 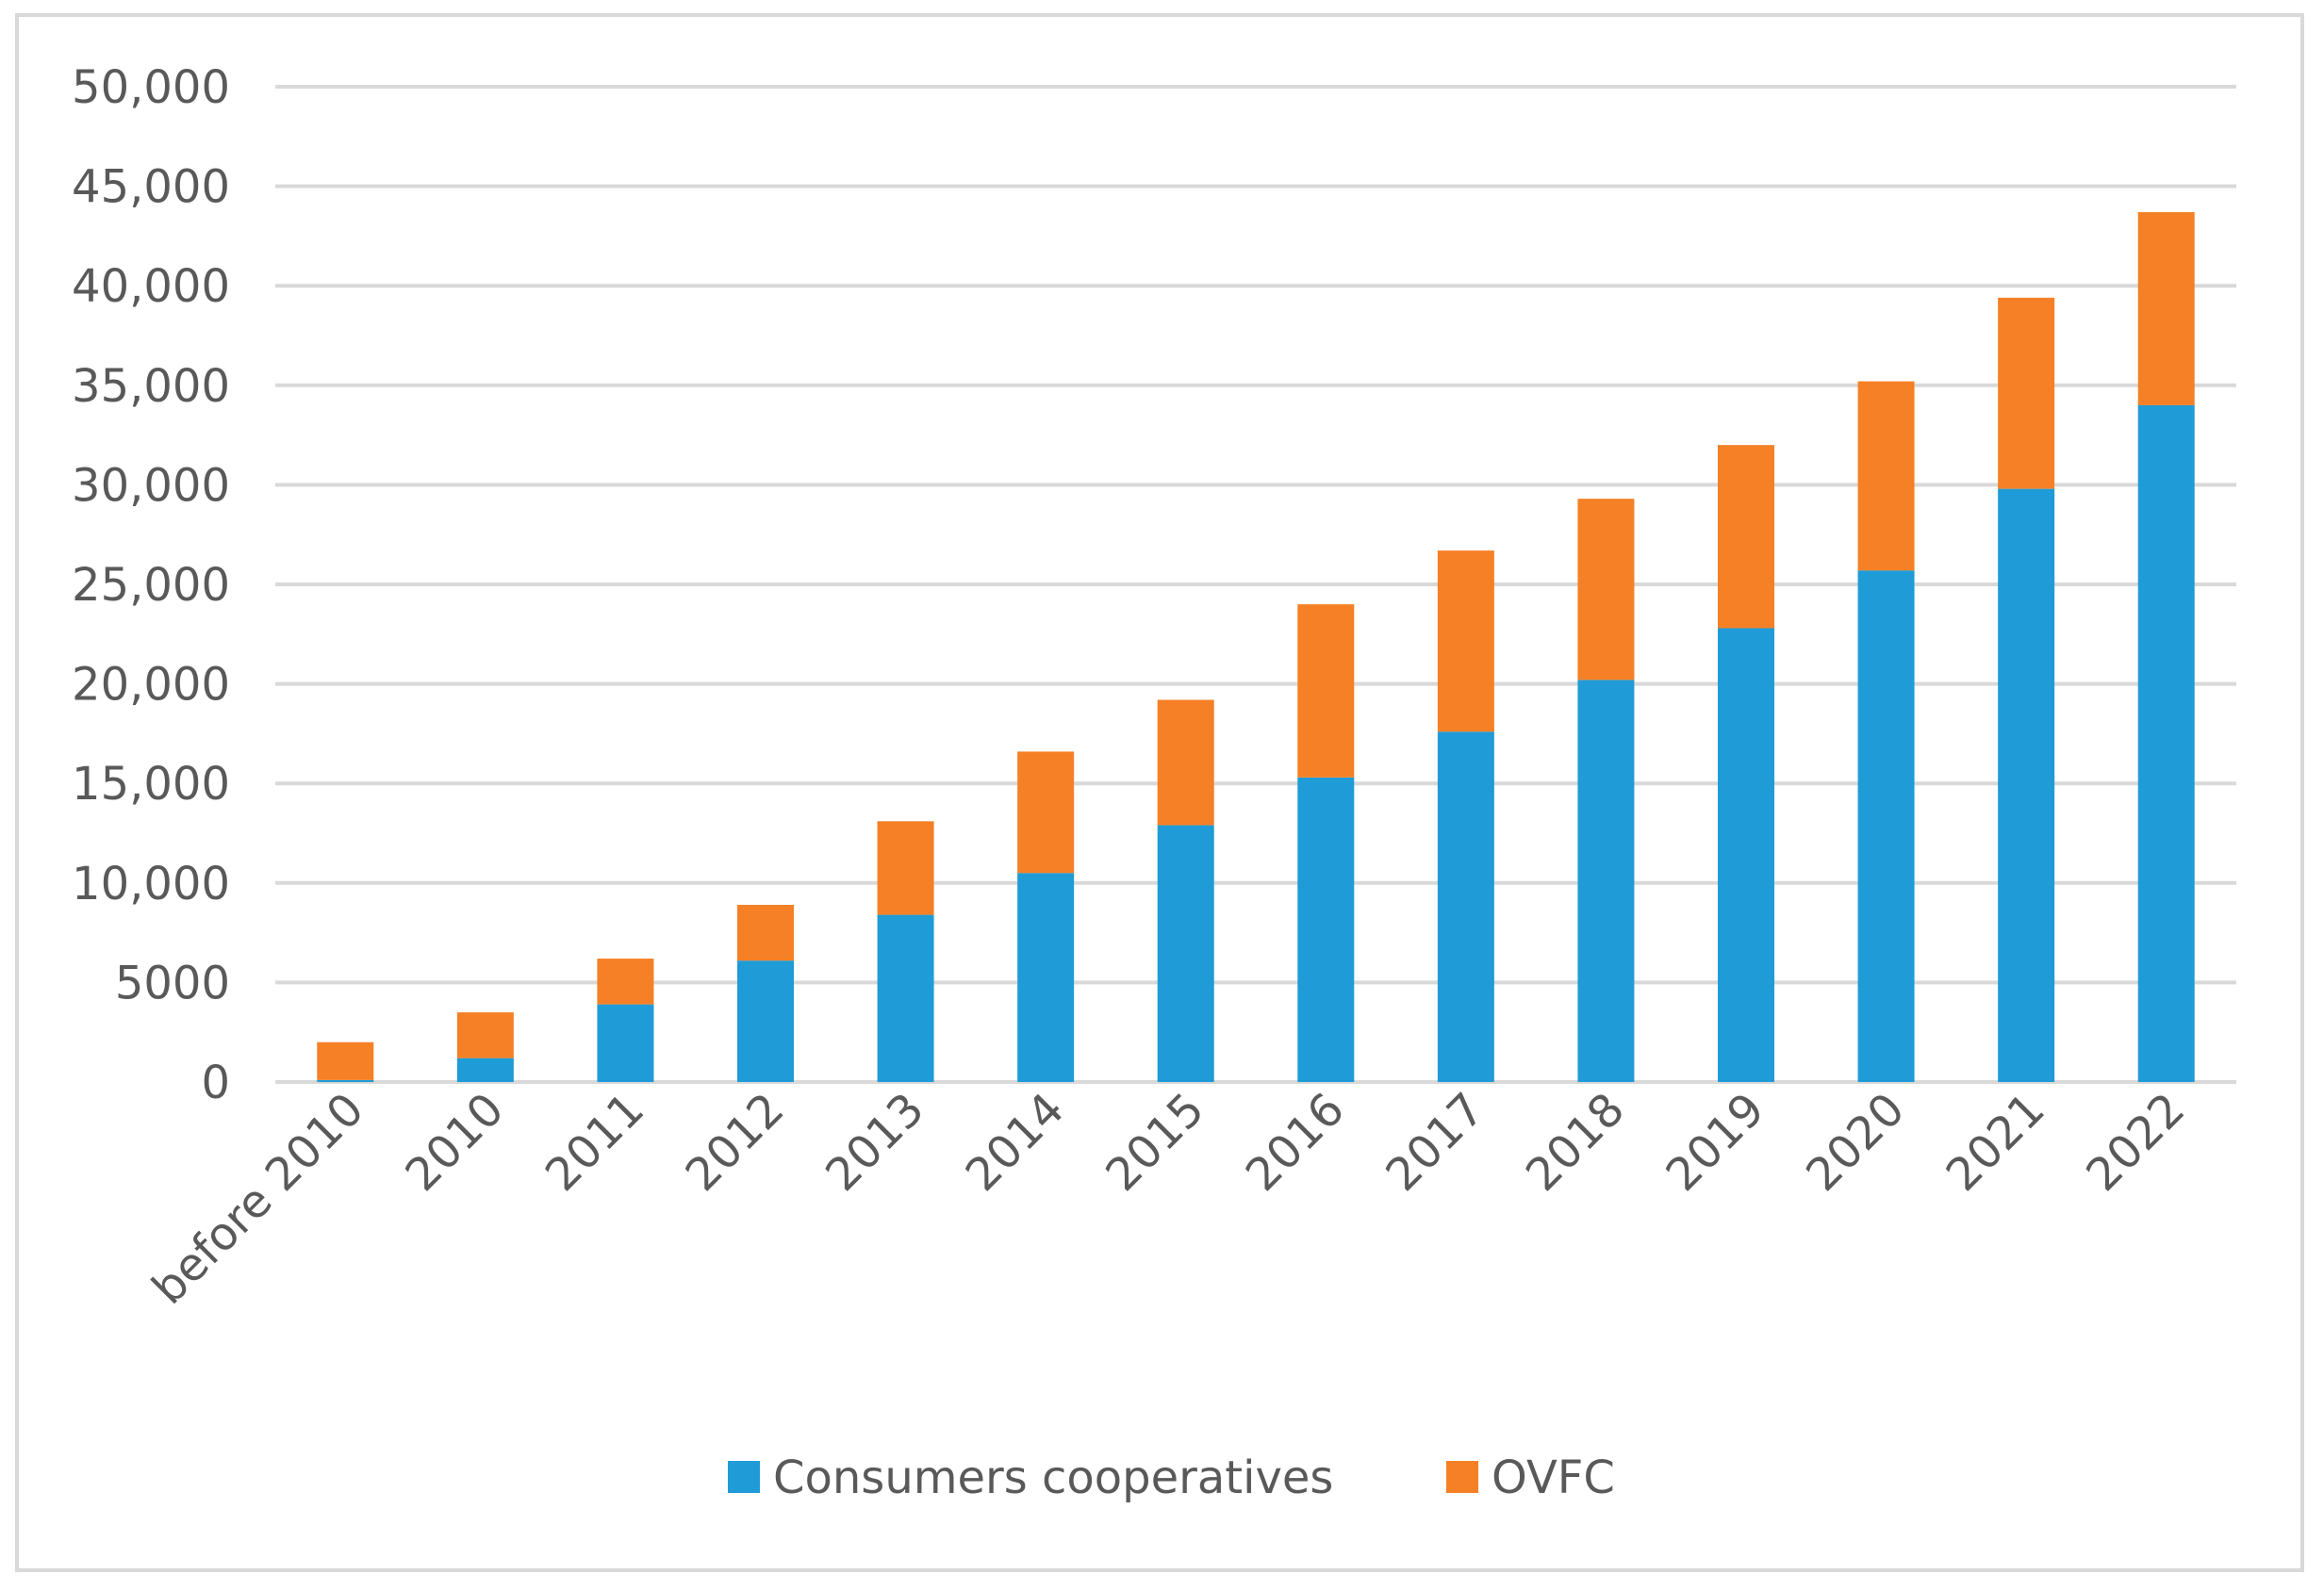 I want to click on y-tick-label: 45,000, so click(x=151, y=187).